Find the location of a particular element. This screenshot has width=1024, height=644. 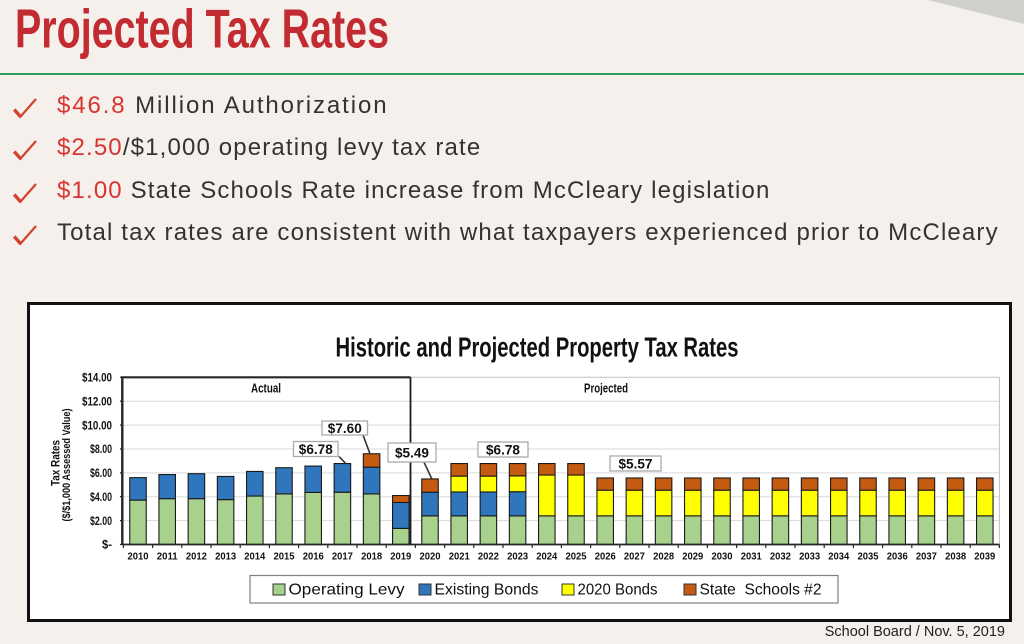

svg-text: 2024 is located at coordinates (546, 557).